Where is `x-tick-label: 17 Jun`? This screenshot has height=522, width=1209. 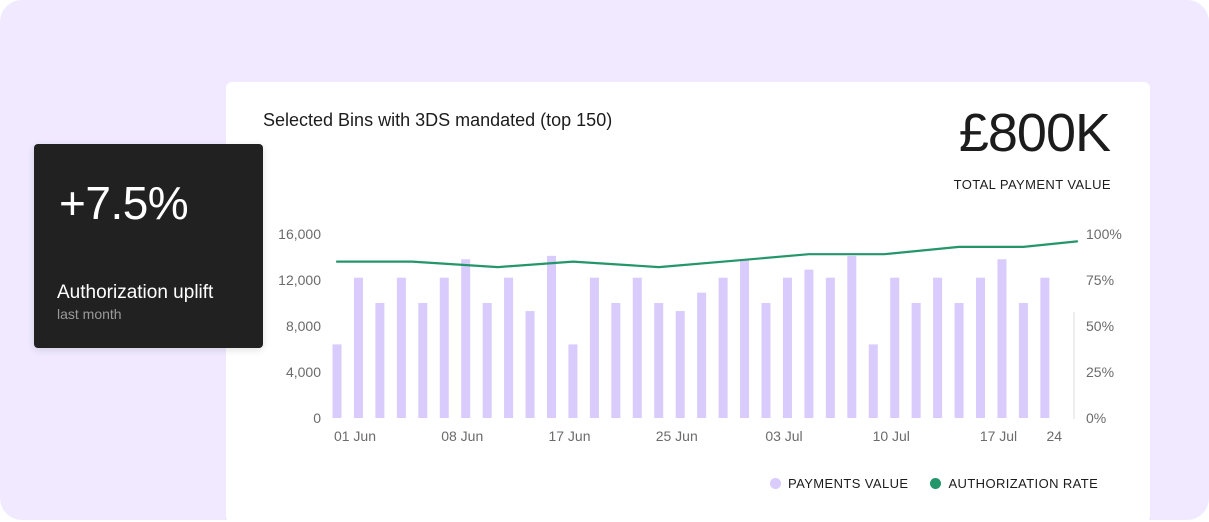 x-tick-label: 17 Jun is located at coordinates (569, 436).